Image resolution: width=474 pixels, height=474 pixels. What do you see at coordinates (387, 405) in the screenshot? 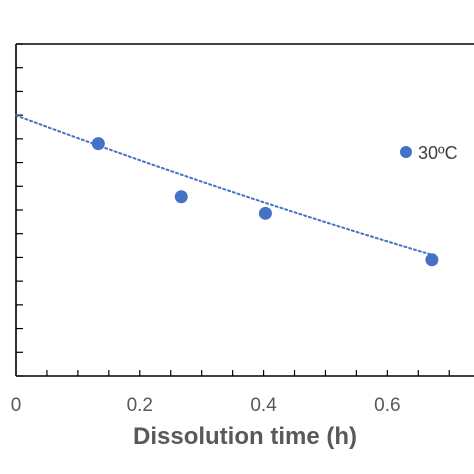
I see `x-tick-label: 0.6` at bounding box center [387, 405].